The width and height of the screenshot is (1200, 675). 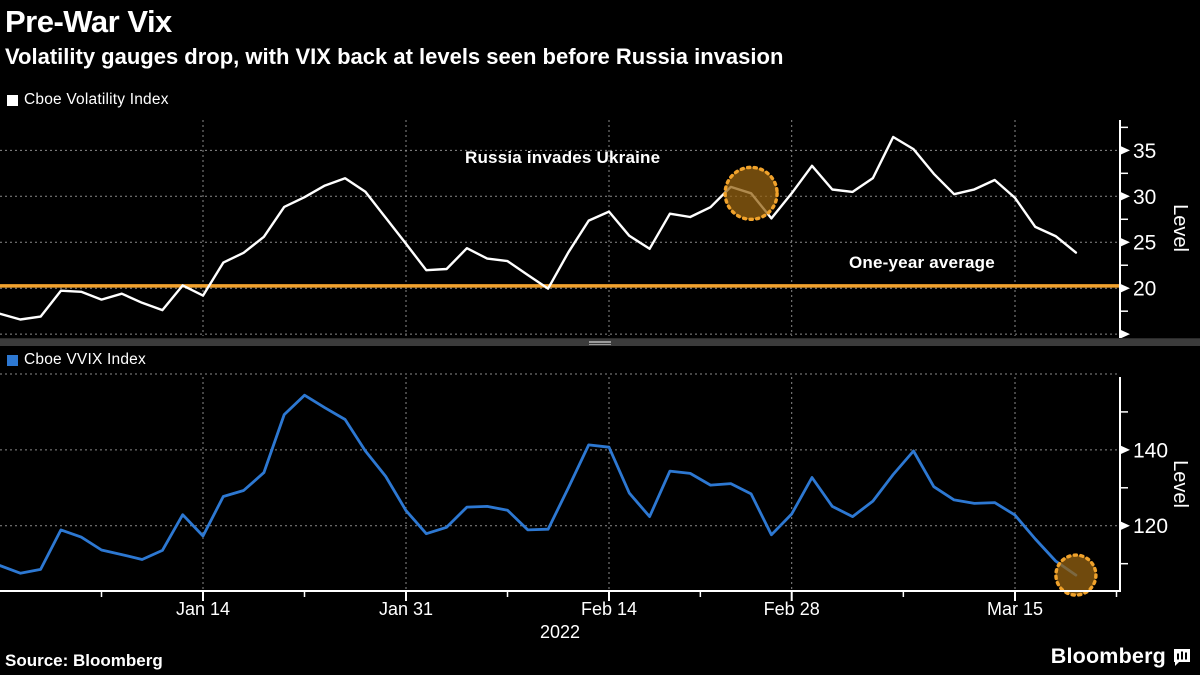 I want to click on x-tick-label: Feb 28, so click(x=792, y=609).